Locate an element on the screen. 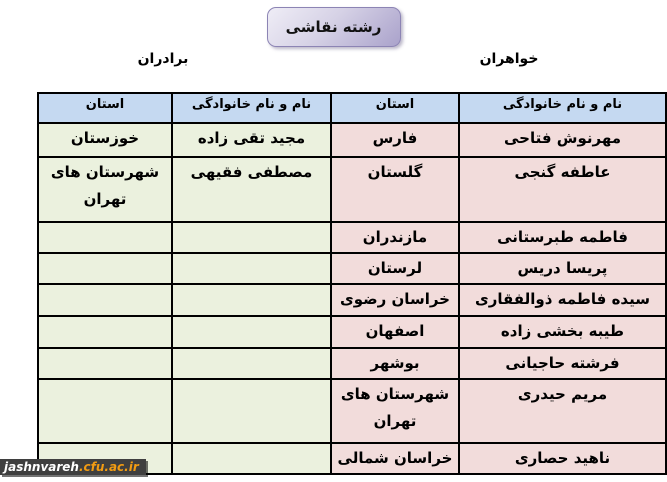  brothers-section-label: برادران is located at coordinates (163, 59).